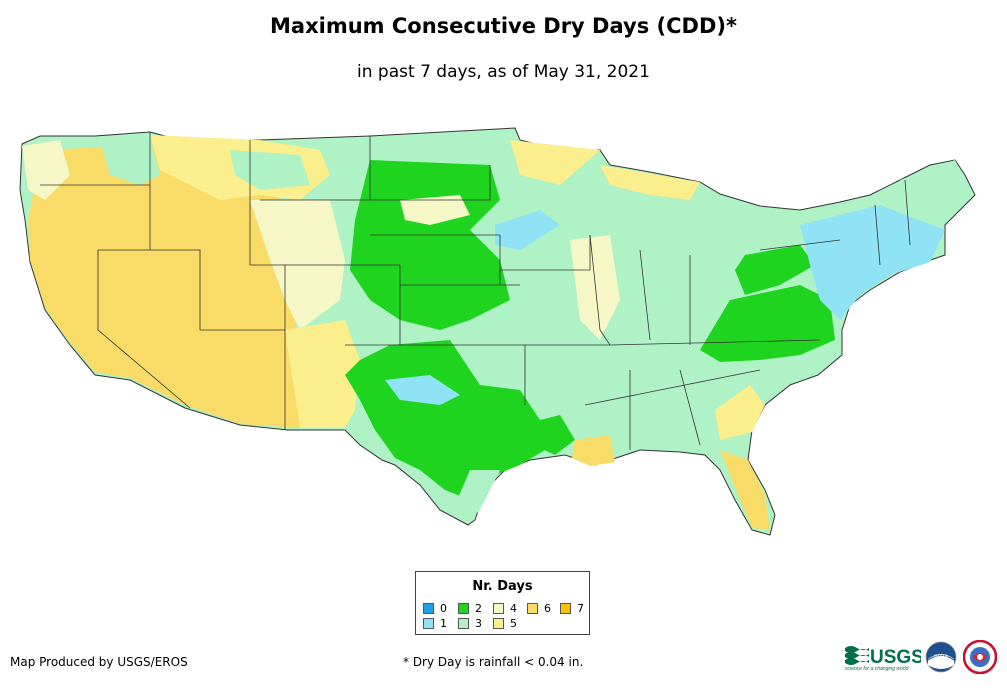 The width and height of the screenshot is (1007, 691). I want to click on legend-label-0: 0, so click(443, 608).